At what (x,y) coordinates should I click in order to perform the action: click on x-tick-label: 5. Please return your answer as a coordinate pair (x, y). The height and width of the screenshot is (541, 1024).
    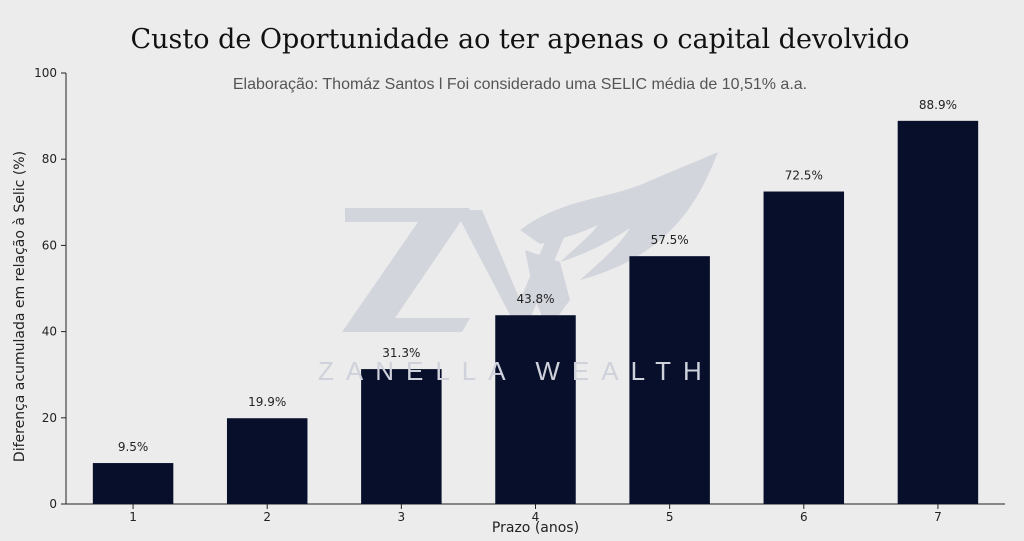
    Looking at the image, I should click on (670, 517).